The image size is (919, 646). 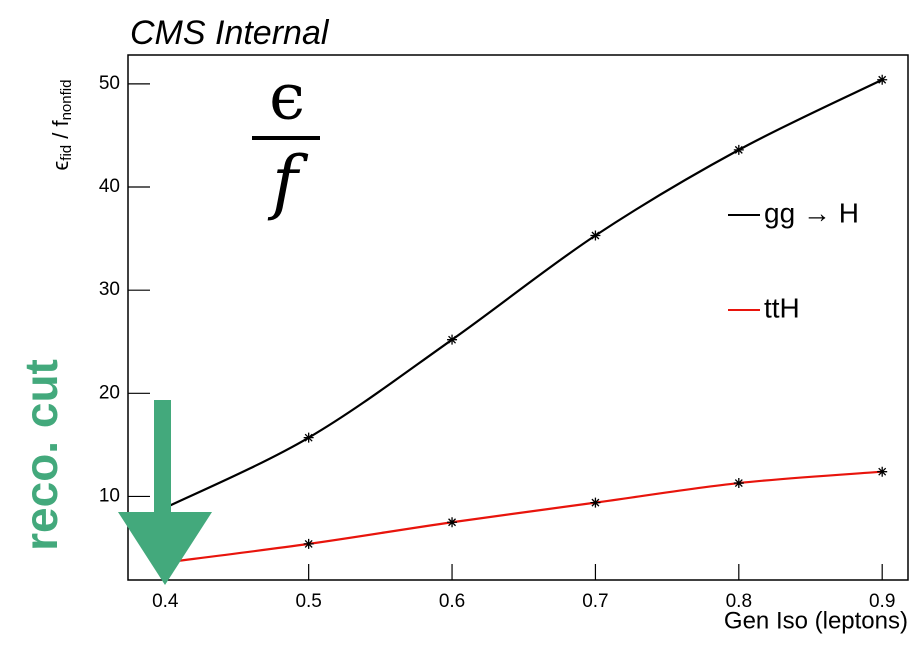 I want to click on x-tick-label: 0.9, so click(x=882, y=601).